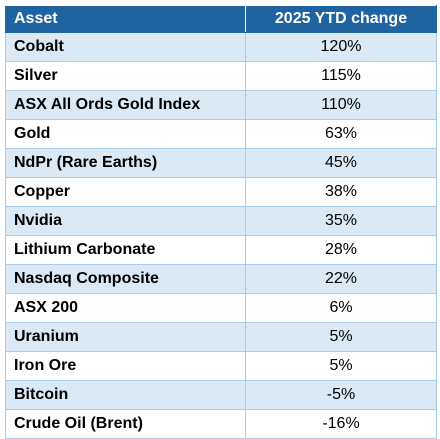 This screenshot has height=439, width=440. Describe the element at coordinates (341, 19) in the screenshot. I see `column-header-change: 2025 YTD change` at that location.